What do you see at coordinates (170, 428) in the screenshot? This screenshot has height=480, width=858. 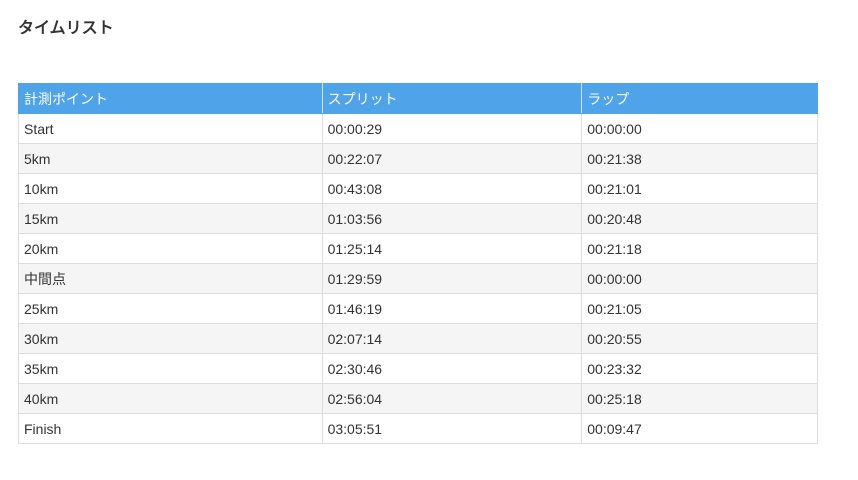 I see `checkpoint-cell: Finish` at bounding box center [170, 428].